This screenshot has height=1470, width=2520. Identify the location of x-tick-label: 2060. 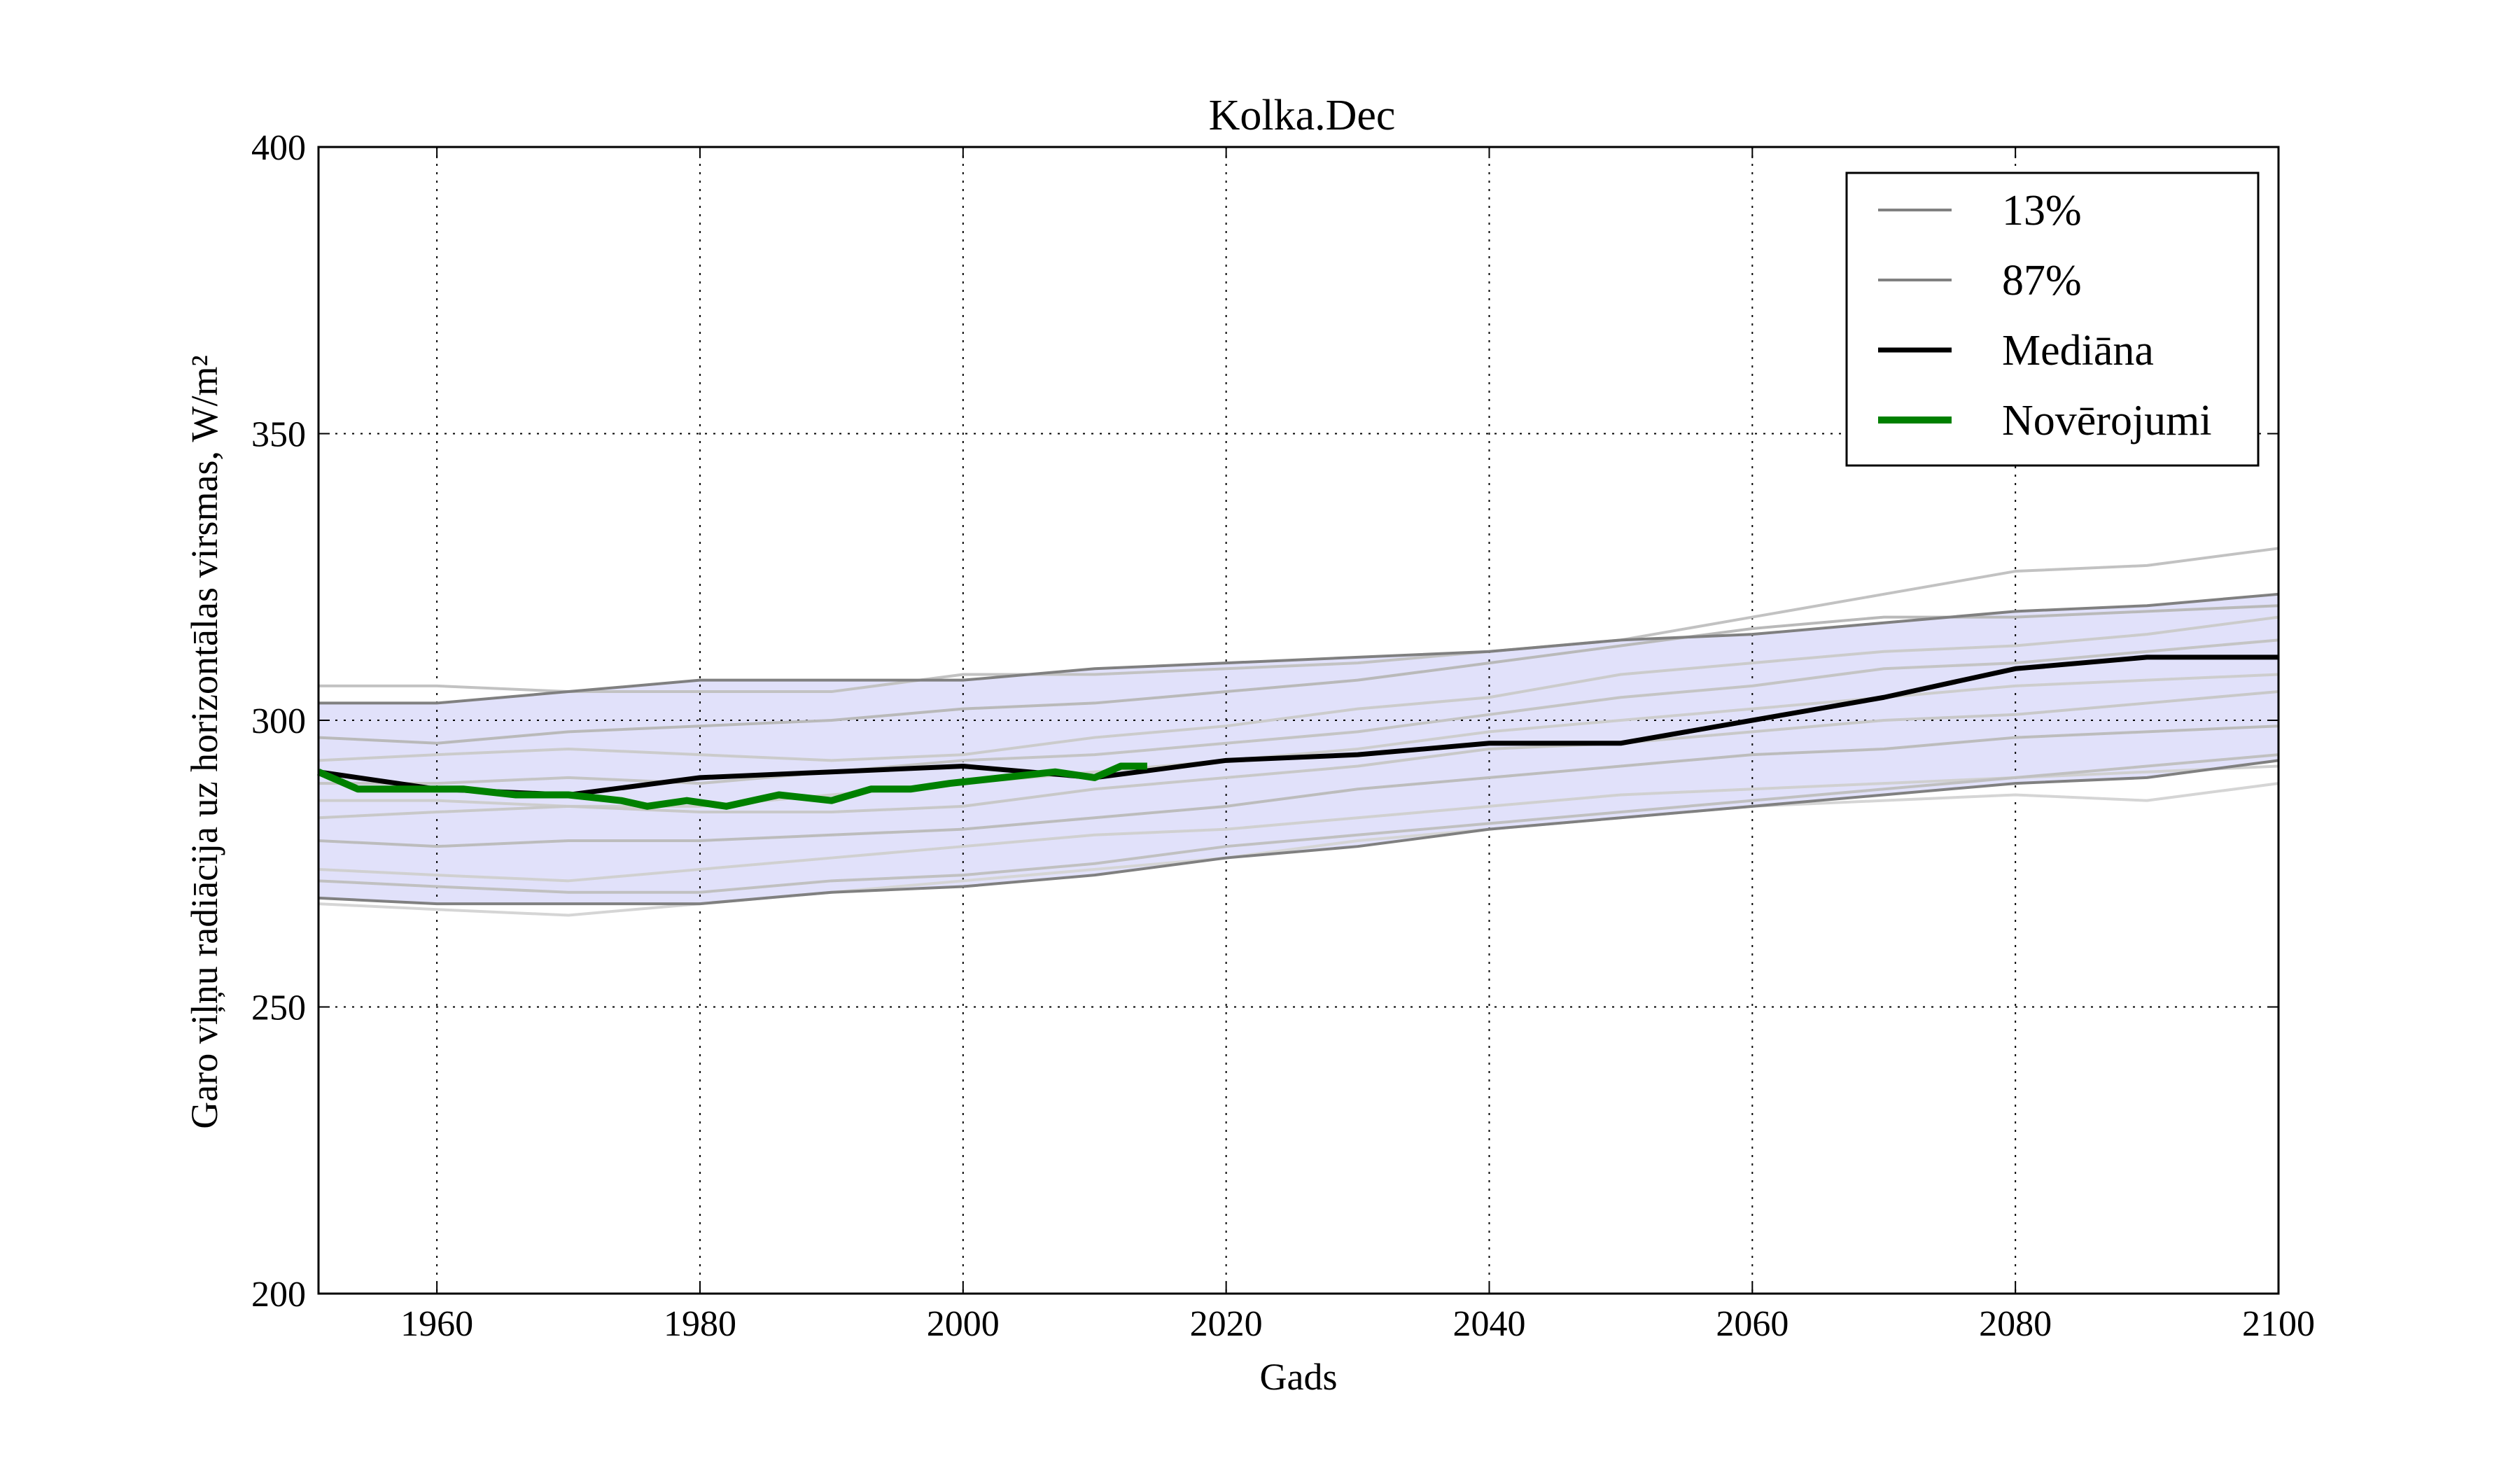
(1752, 1324).